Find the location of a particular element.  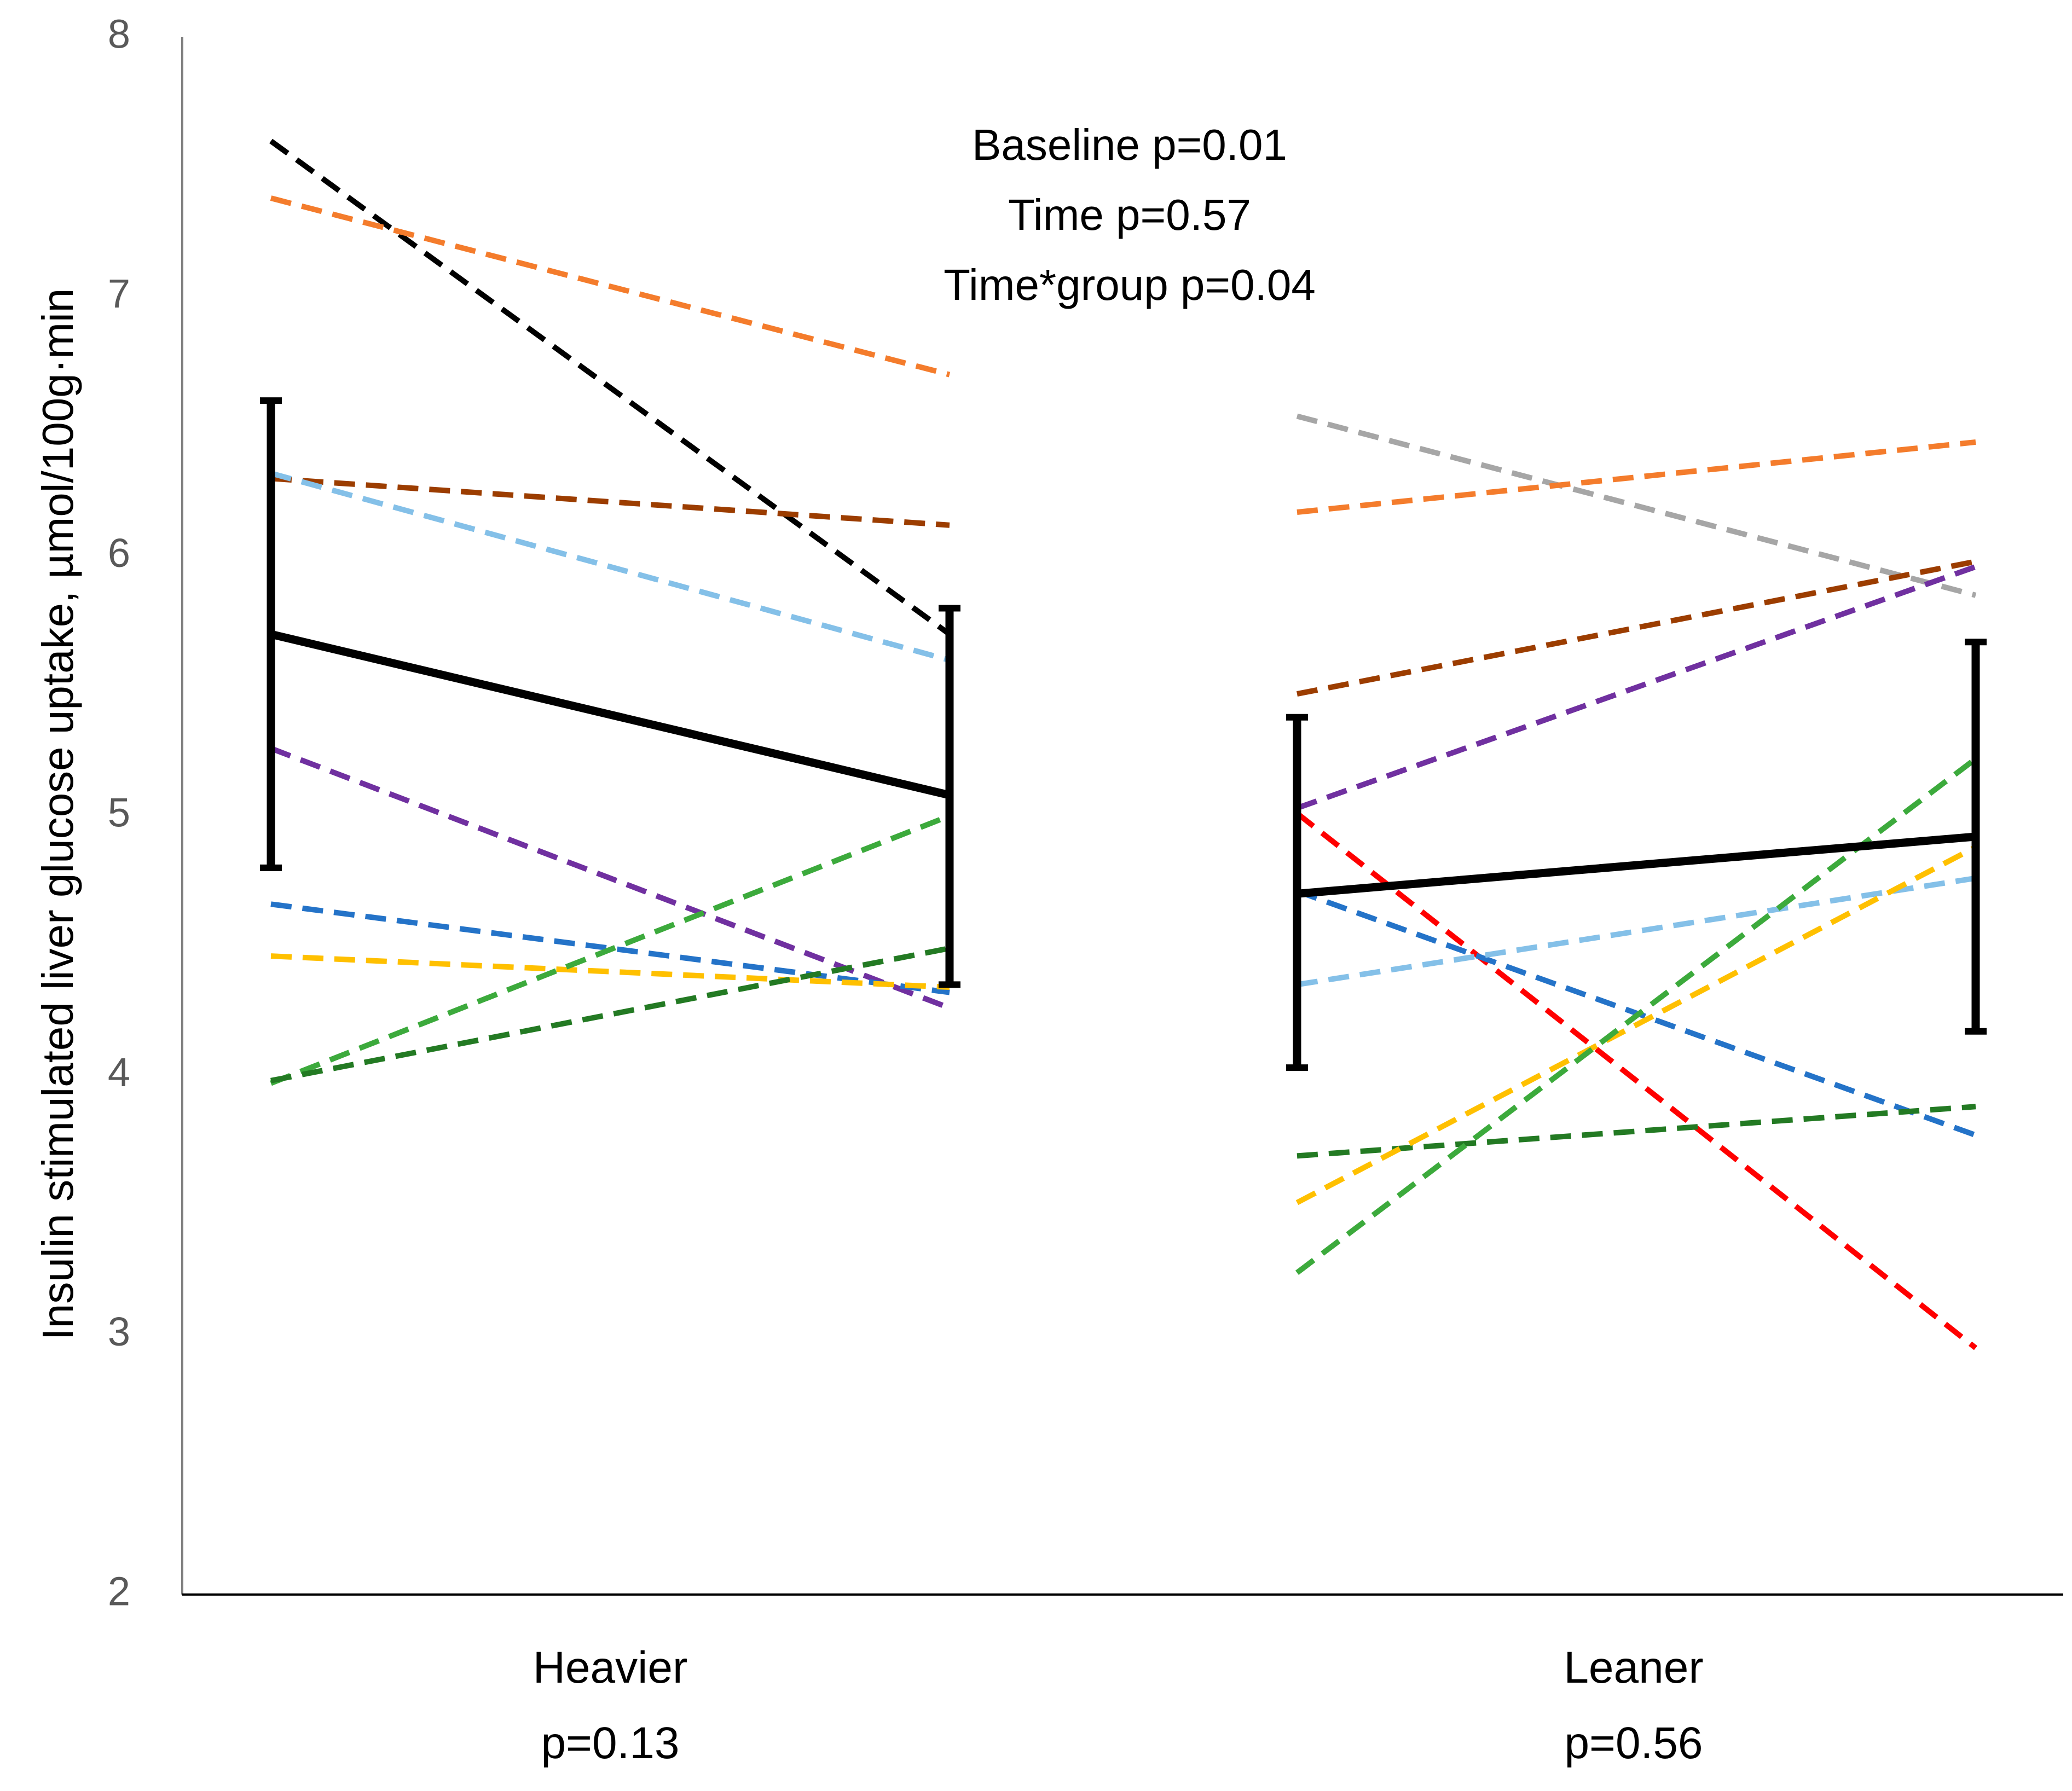

group-labels: Heavier p=0.13 Leaner p=0.56 is located at coordinates (1118, 1705).